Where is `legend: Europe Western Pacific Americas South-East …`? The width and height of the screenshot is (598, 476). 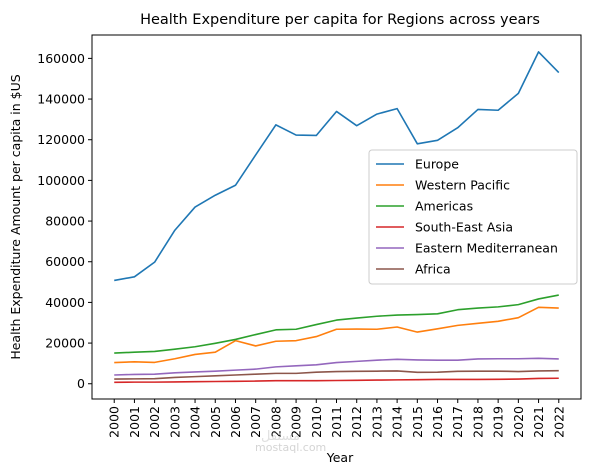
legend: Europe Western Pacific Americas South-East … is located at coordinates (473, 217).